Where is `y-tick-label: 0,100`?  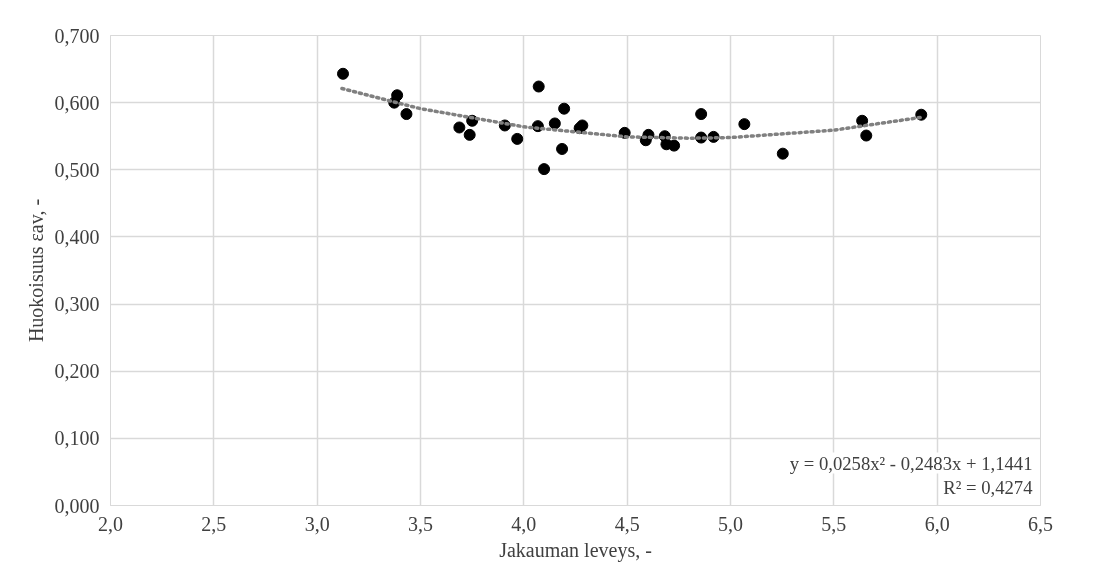
y-tick-label: 0,100 is located at coordinates (77, 438).